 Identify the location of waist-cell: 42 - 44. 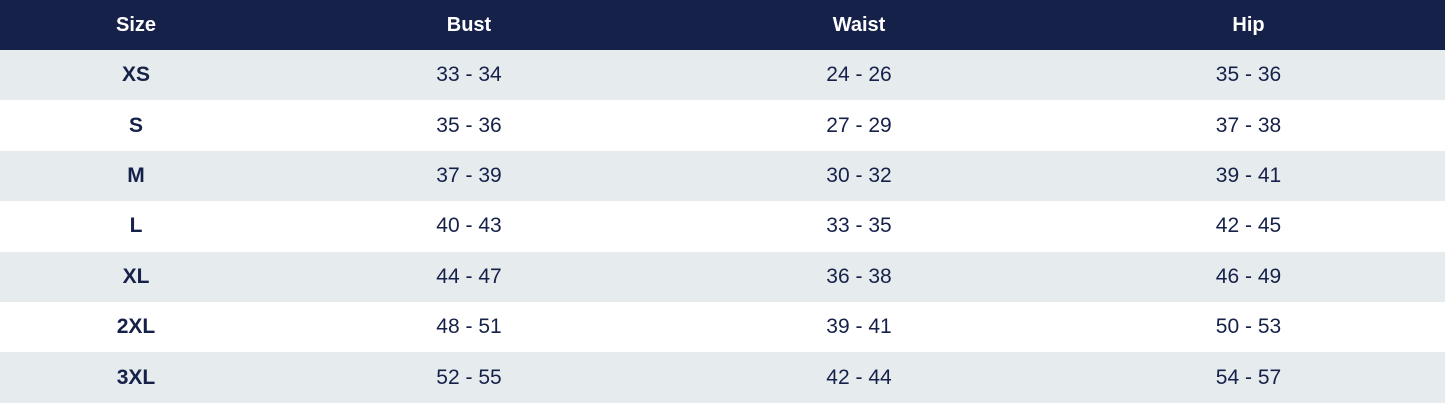
(859, 377).